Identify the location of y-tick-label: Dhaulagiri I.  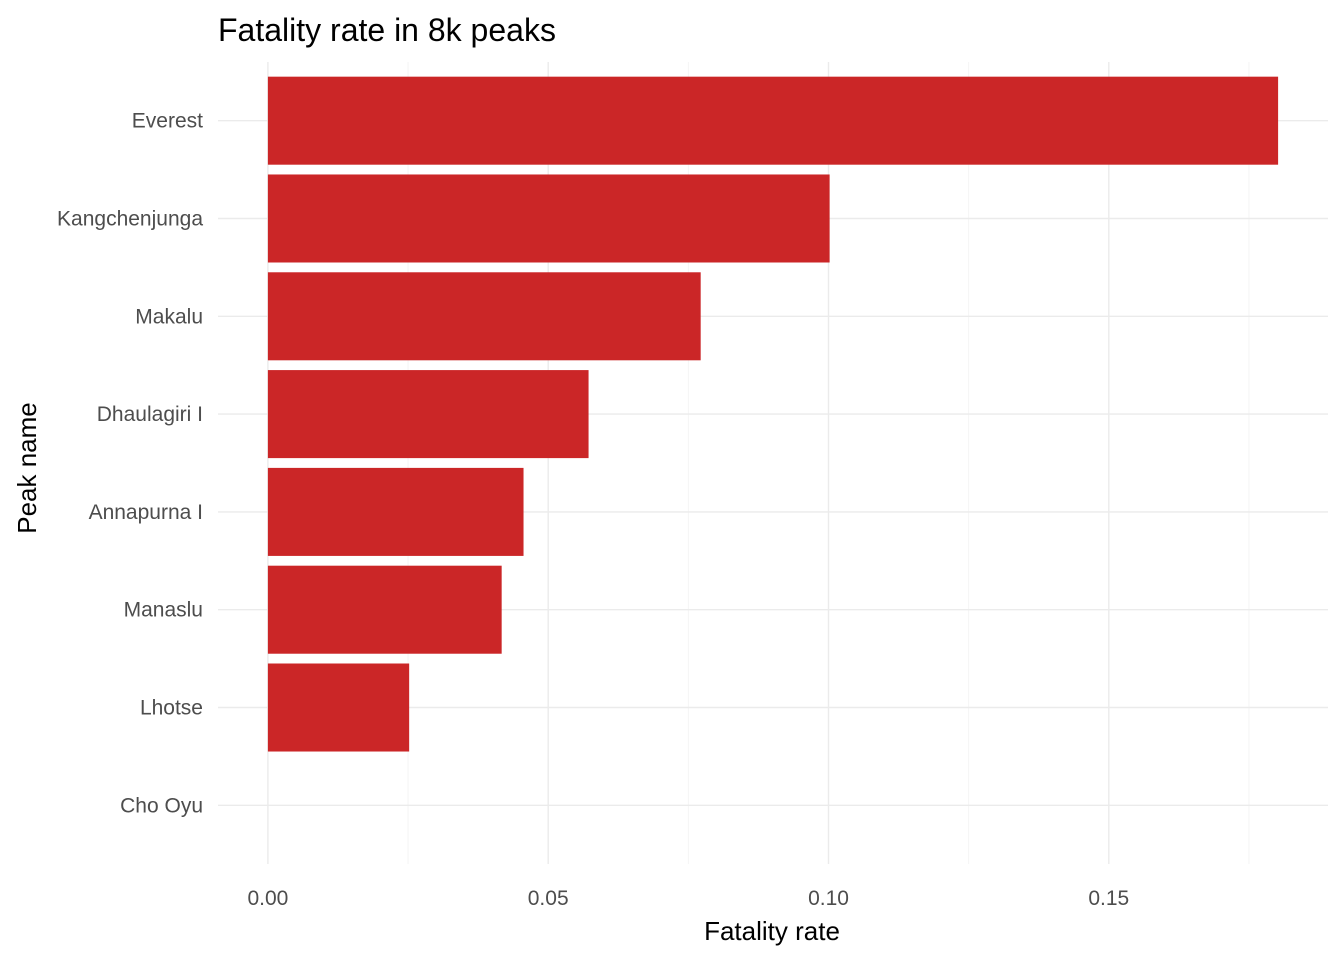
(150, 414).